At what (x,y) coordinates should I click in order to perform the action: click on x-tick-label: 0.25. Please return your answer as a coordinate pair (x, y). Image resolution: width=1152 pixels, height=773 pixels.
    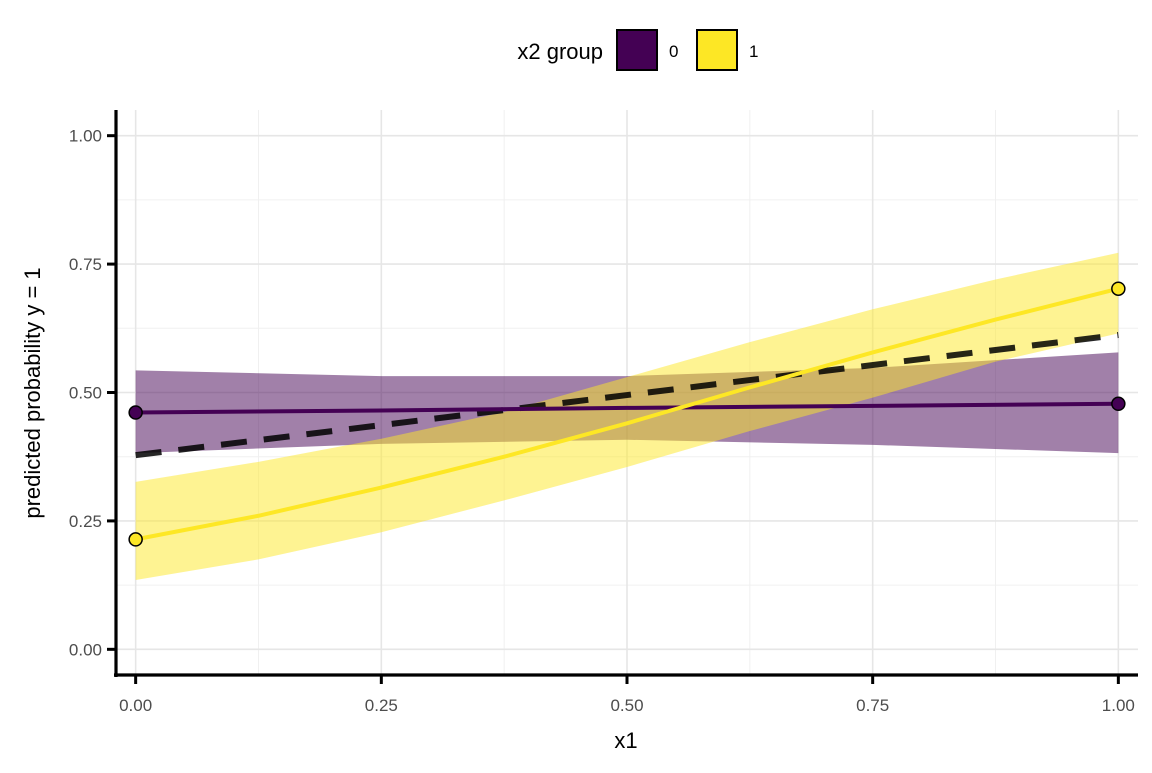
    Looking at the image, I should click on (381, 705).